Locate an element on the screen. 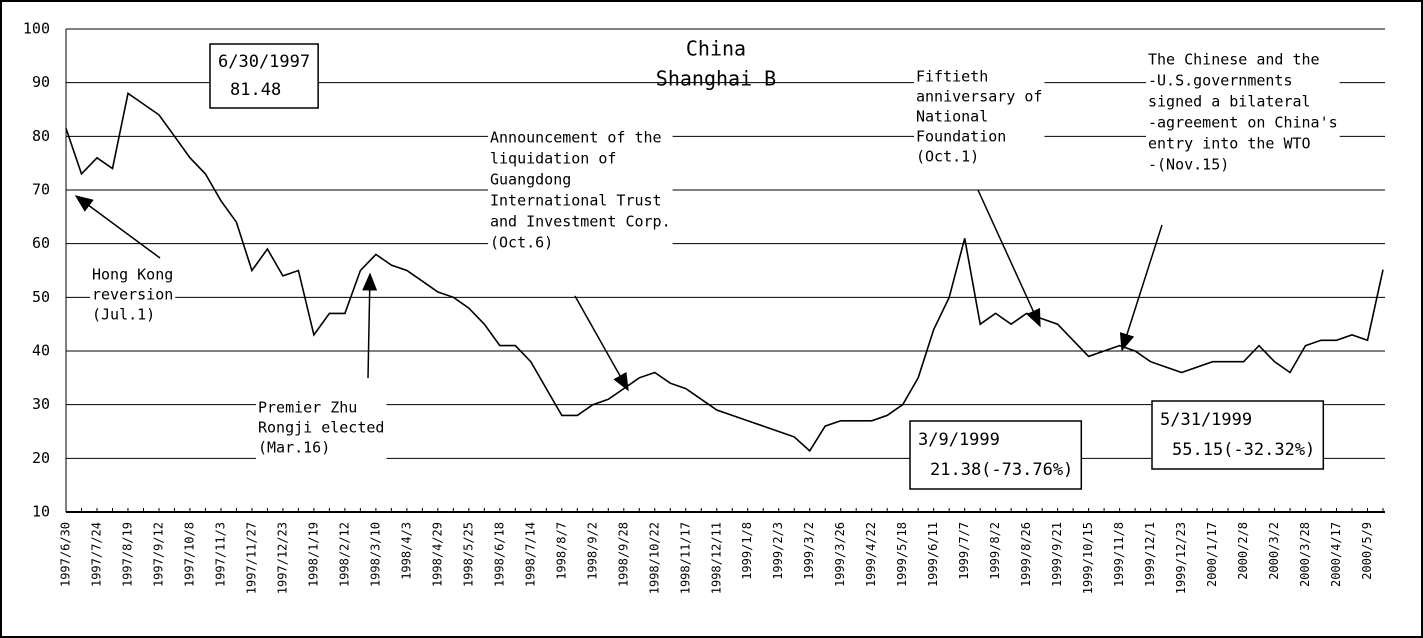 The height and width of the screenshot is (638, 1423). annotation: 3/9/1999 21.38(-73.76%) is located at coordinates (996, 455).